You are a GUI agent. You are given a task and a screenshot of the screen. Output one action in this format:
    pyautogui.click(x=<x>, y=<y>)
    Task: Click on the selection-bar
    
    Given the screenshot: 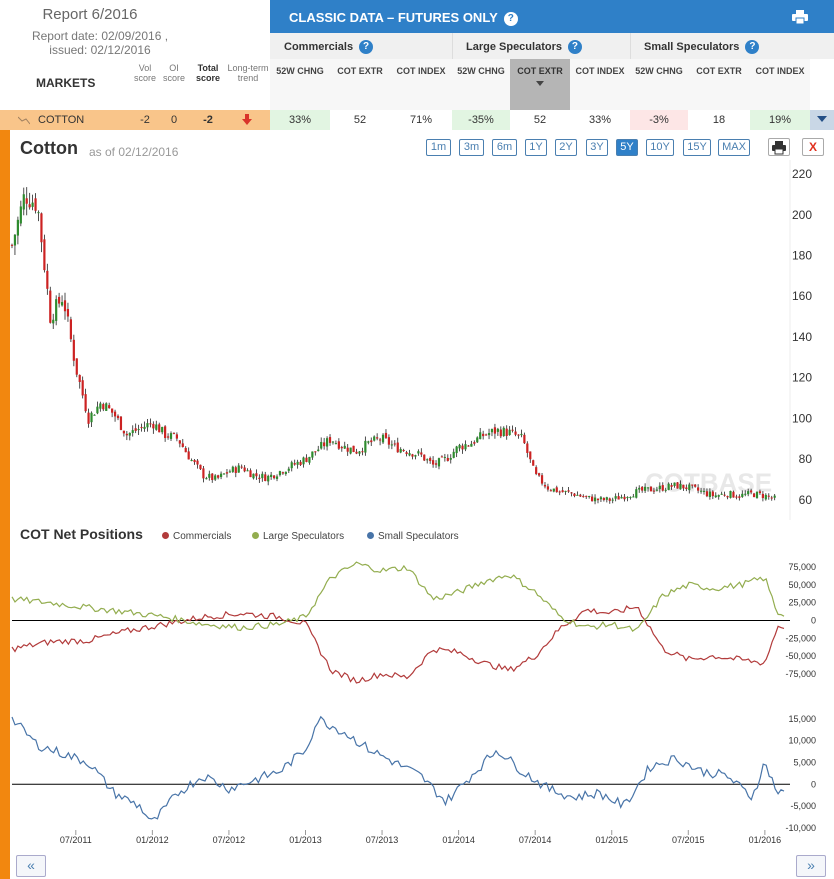 What is the action you would take?
    pyautogui.click(x=5, y=504)
    